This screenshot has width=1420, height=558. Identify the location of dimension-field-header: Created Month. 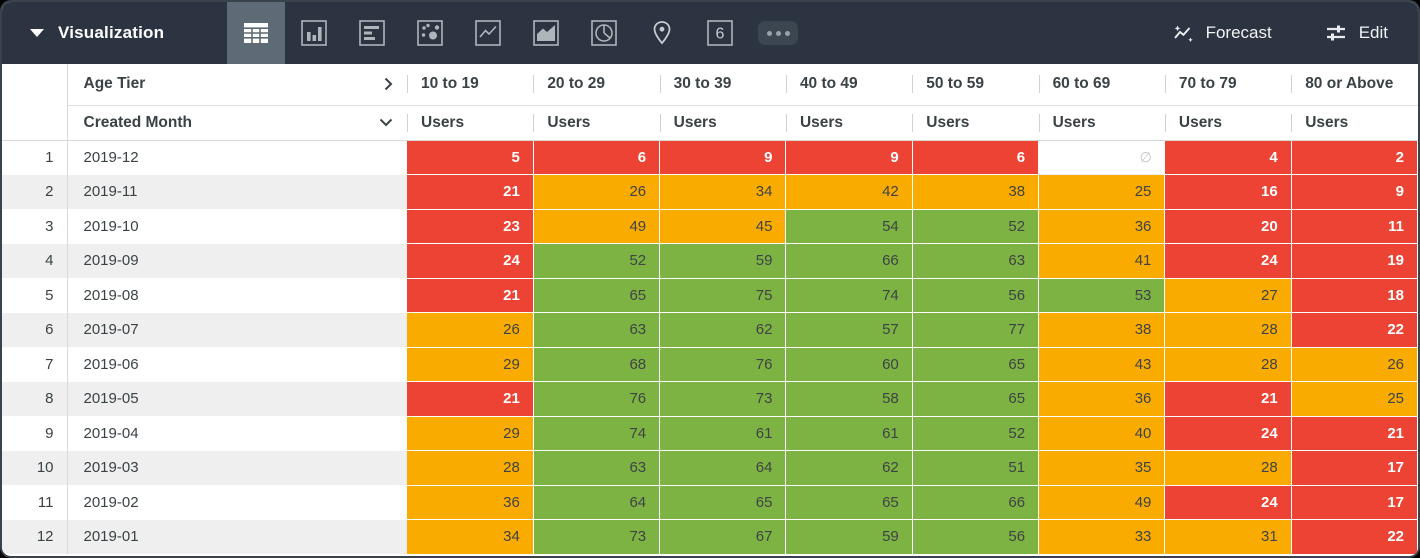
(237, 123).